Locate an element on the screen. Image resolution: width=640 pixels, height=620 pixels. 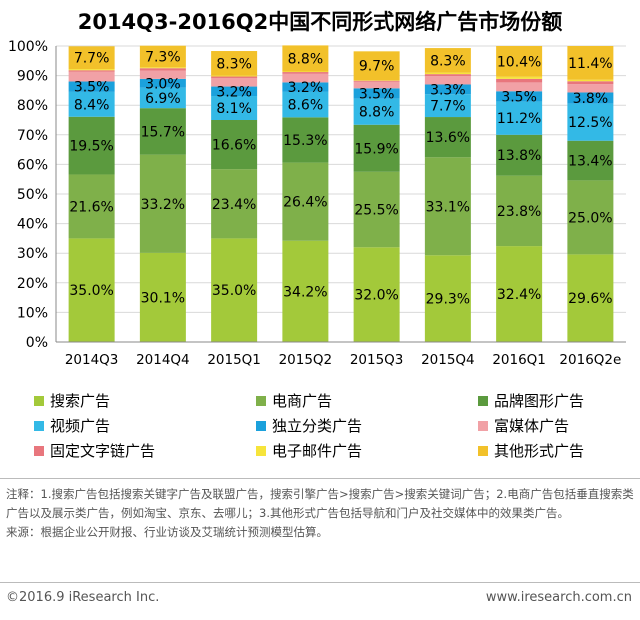
x-tick-label: 2015Q4 is located at coordinates (448, 360).